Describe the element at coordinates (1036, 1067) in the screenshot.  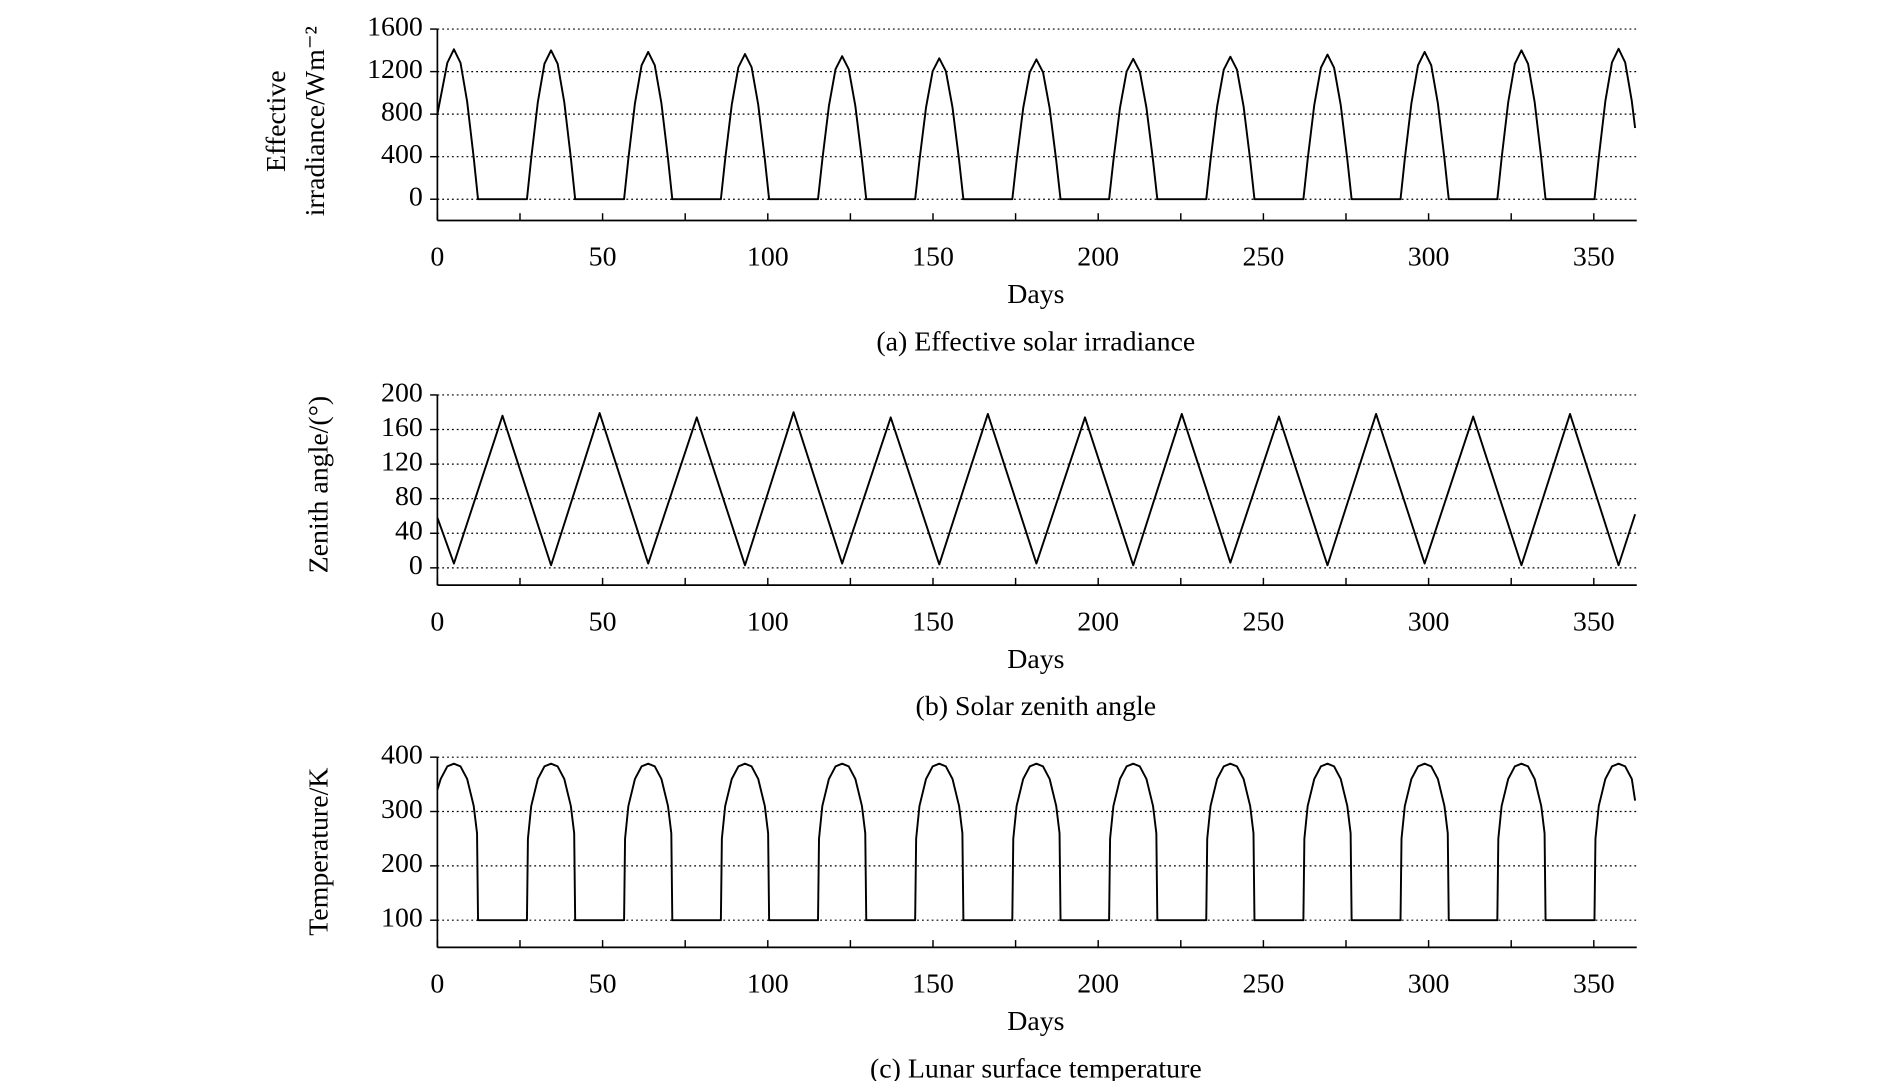
I see `caption: (c) Lunar surface temperature` at that location.